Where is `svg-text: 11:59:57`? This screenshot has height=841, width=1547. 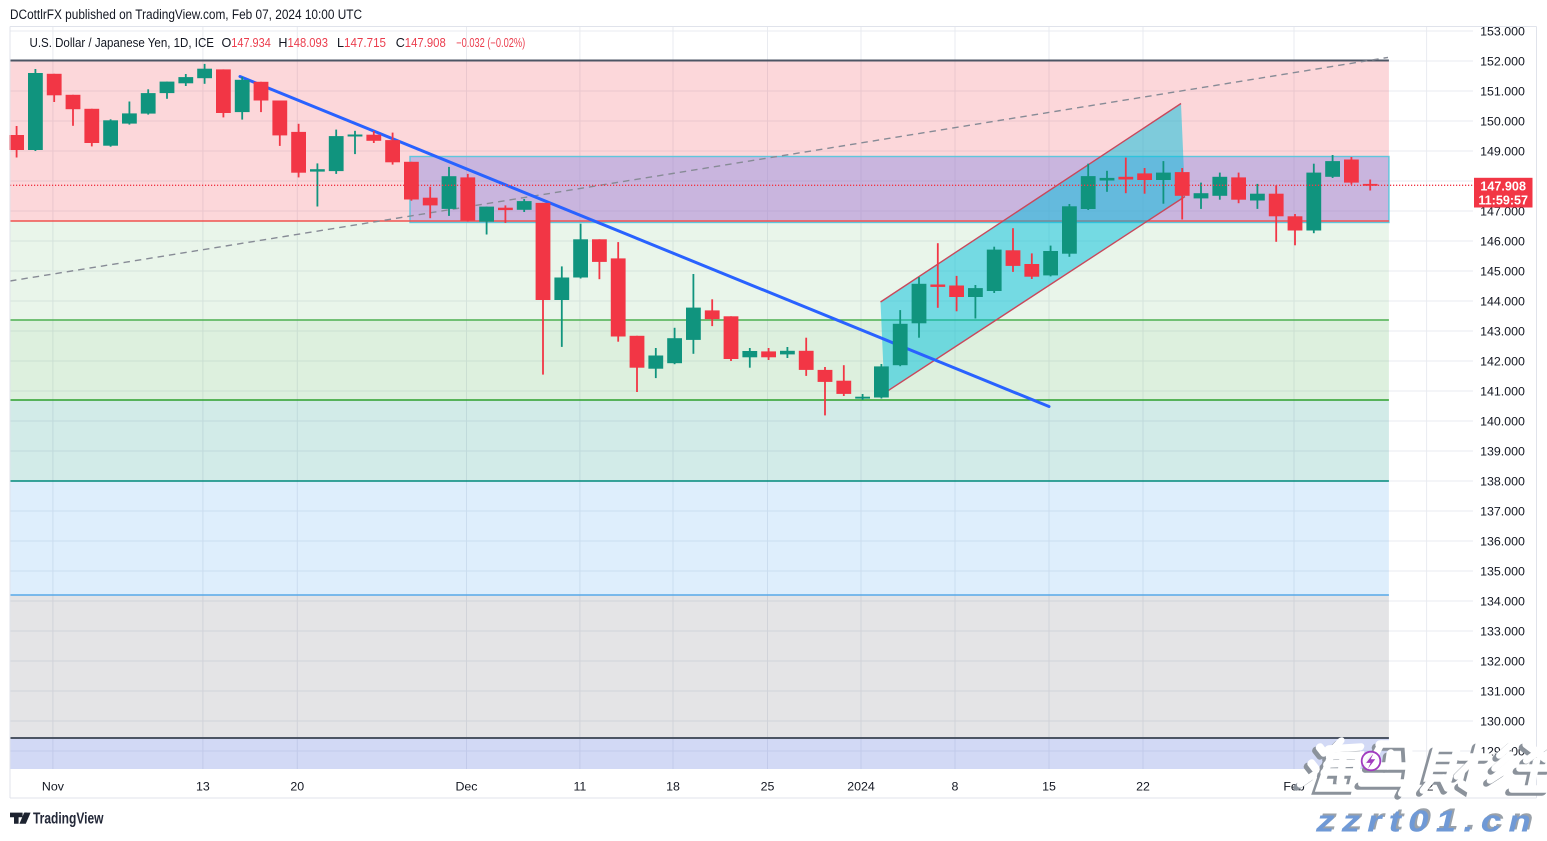
svg-text: 11:59:57 is located at coordinates (1503, 201).